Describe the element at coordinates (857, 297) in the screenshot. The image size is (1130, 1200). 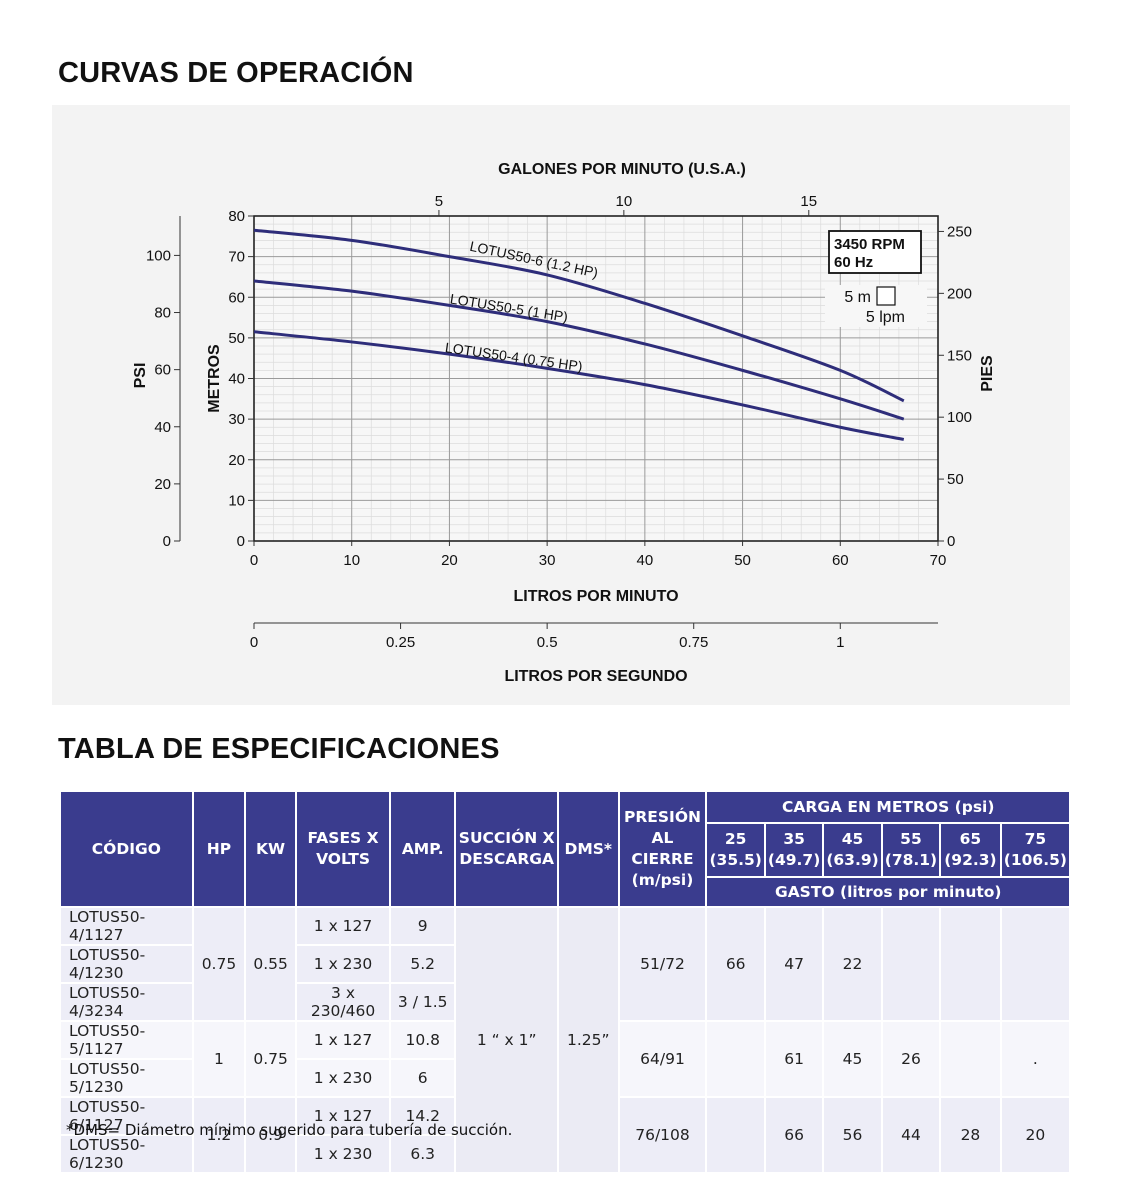
I see `scale-note-m: 5 m` at that location.